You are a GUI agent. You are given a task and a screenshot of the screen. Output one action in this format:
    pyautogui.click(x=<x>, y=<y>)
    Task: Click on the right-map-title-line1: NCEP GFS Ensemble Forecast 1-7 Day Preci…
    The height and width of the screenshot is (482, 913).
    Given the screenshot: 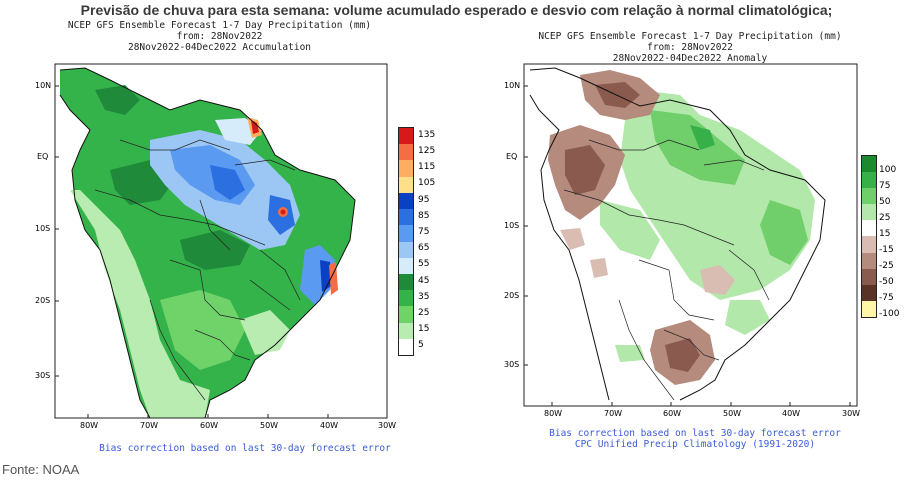 What is the action you would take?
    pyautogui.click(x=690, y=36)
    